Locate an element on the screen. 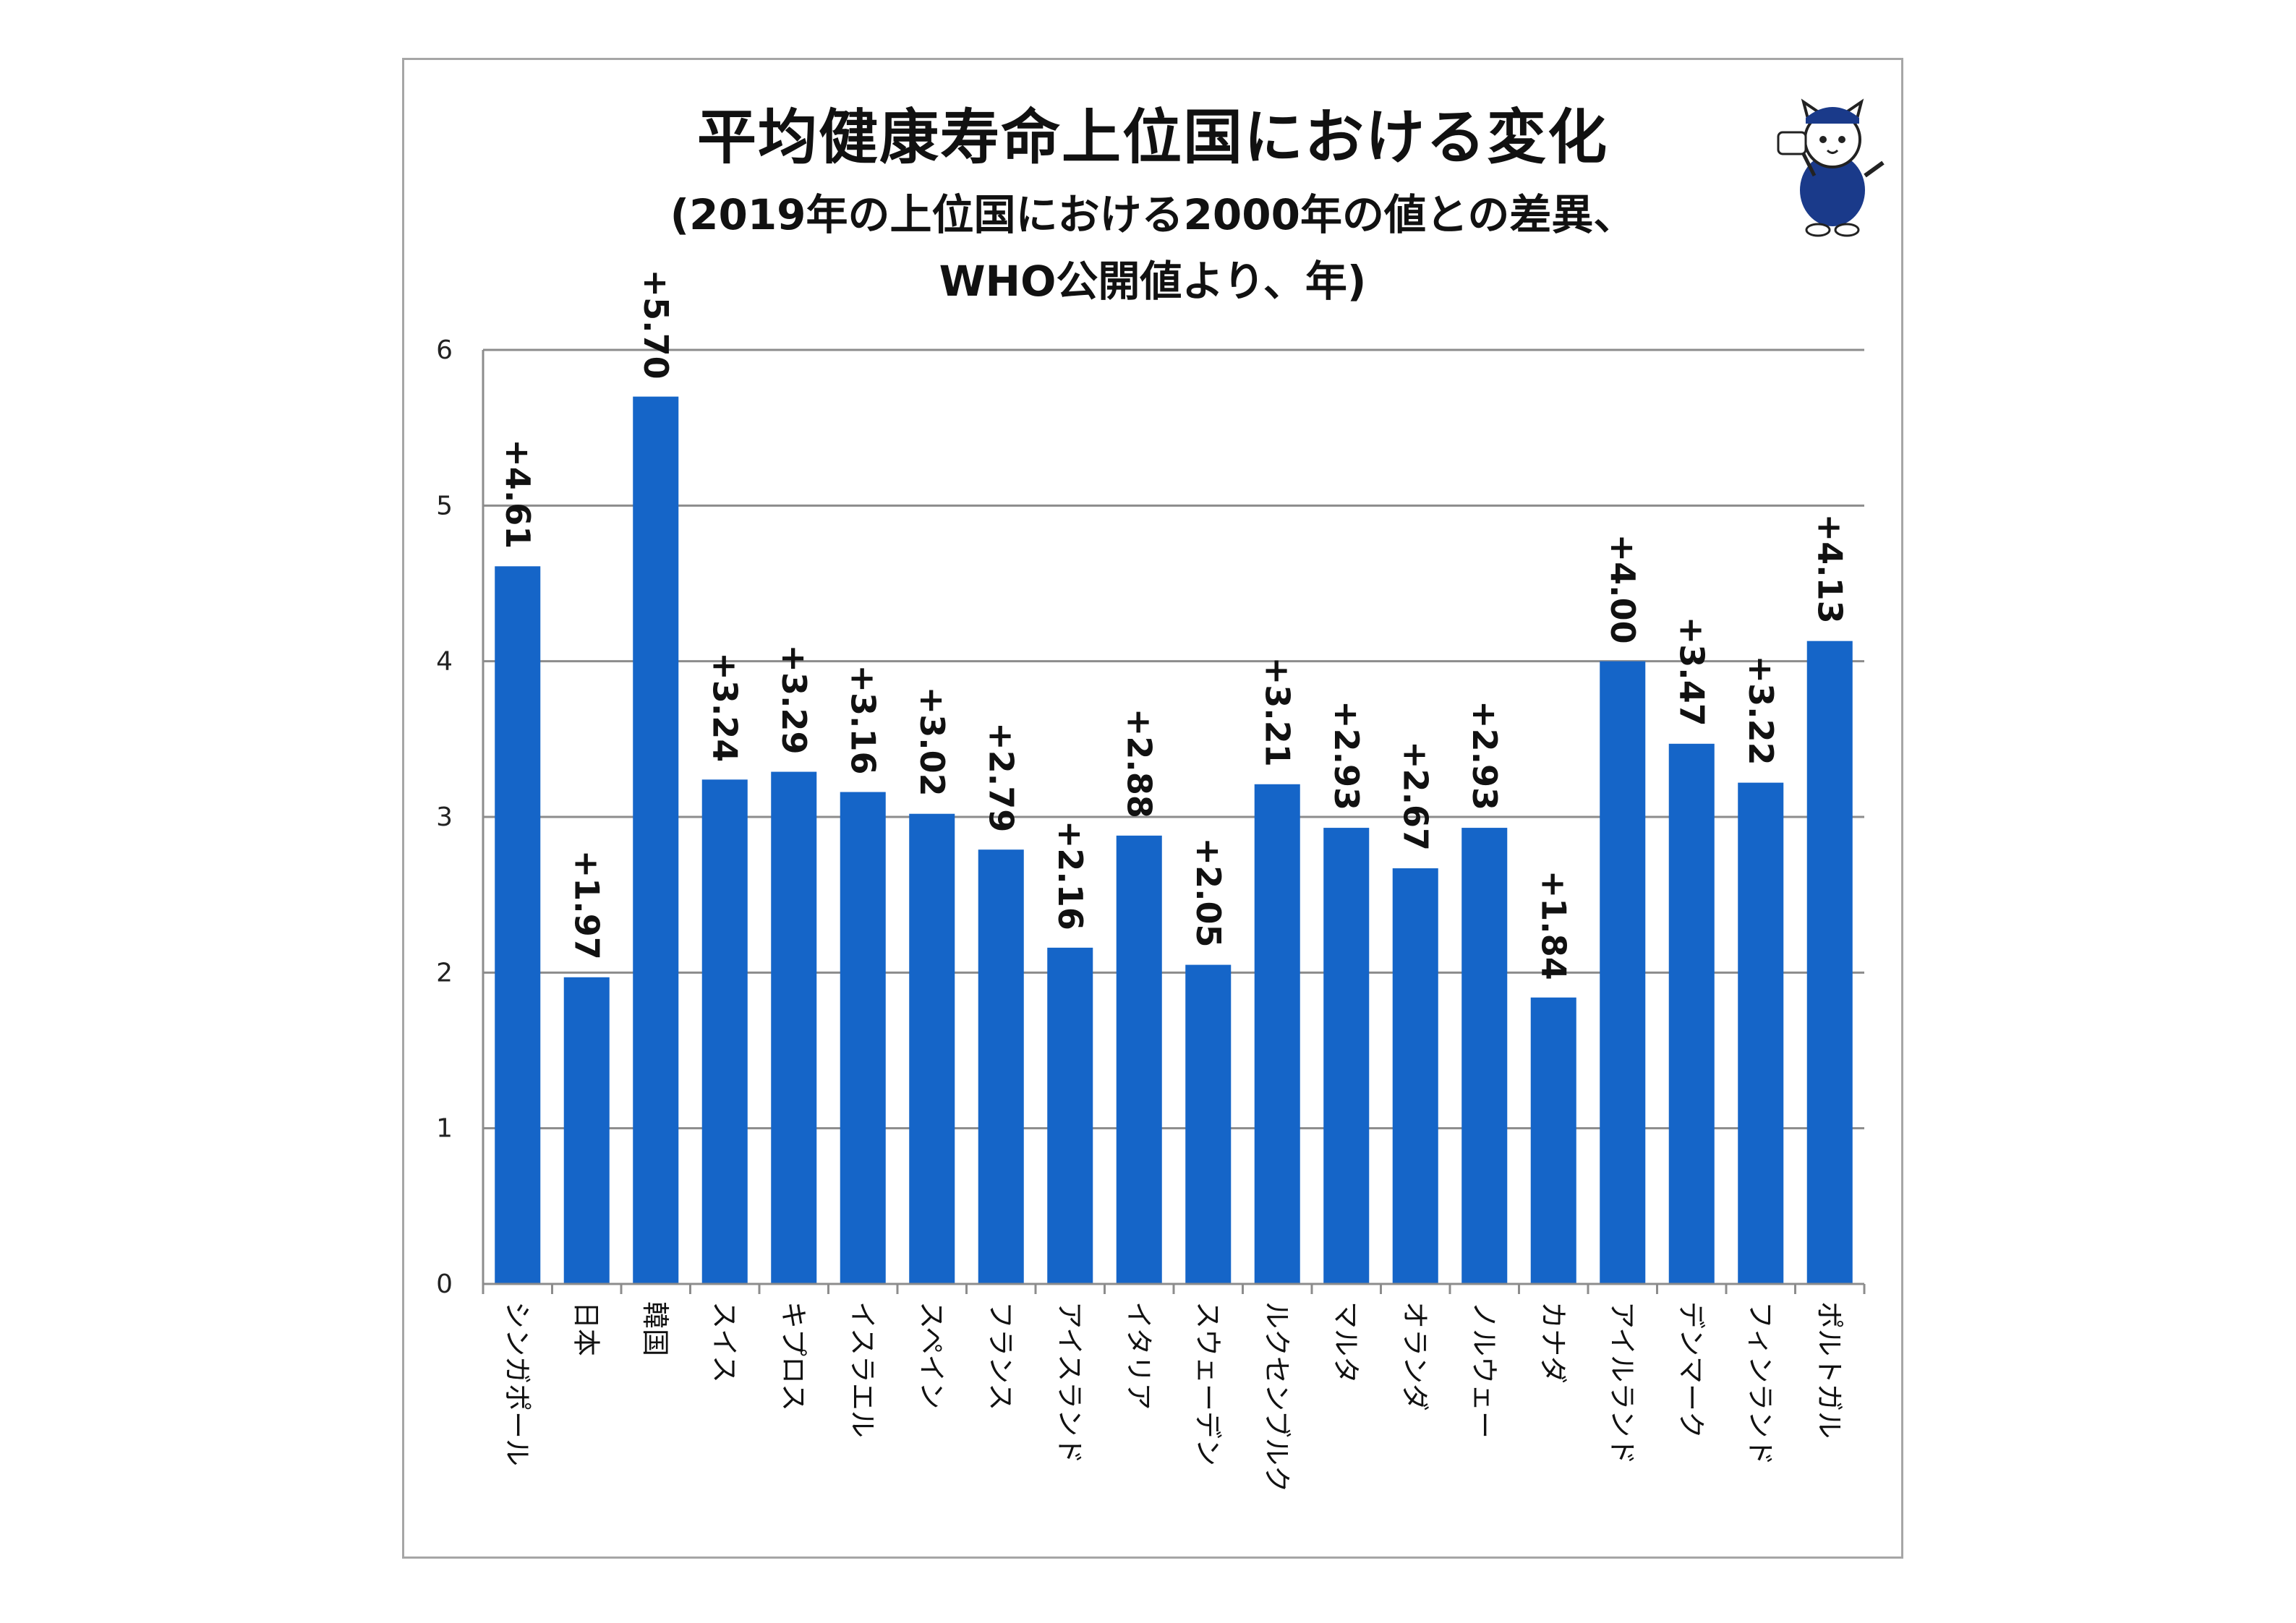 This screenshot has height=1623, width=2296. data-label: +4.61 is located at coordinates (517, 494).